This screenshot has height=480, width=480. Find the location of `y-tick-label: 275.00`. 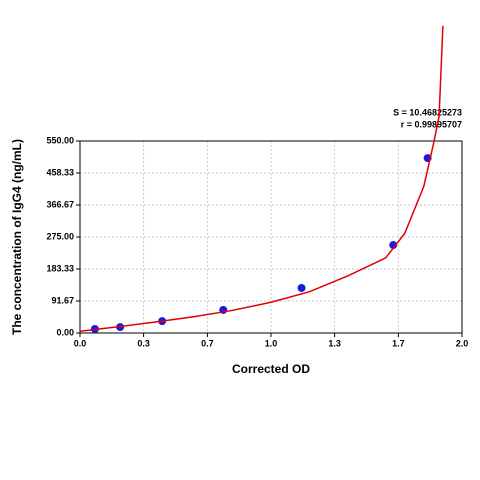

y-tick-label: 275.00 is located at coordinates (60, 236).